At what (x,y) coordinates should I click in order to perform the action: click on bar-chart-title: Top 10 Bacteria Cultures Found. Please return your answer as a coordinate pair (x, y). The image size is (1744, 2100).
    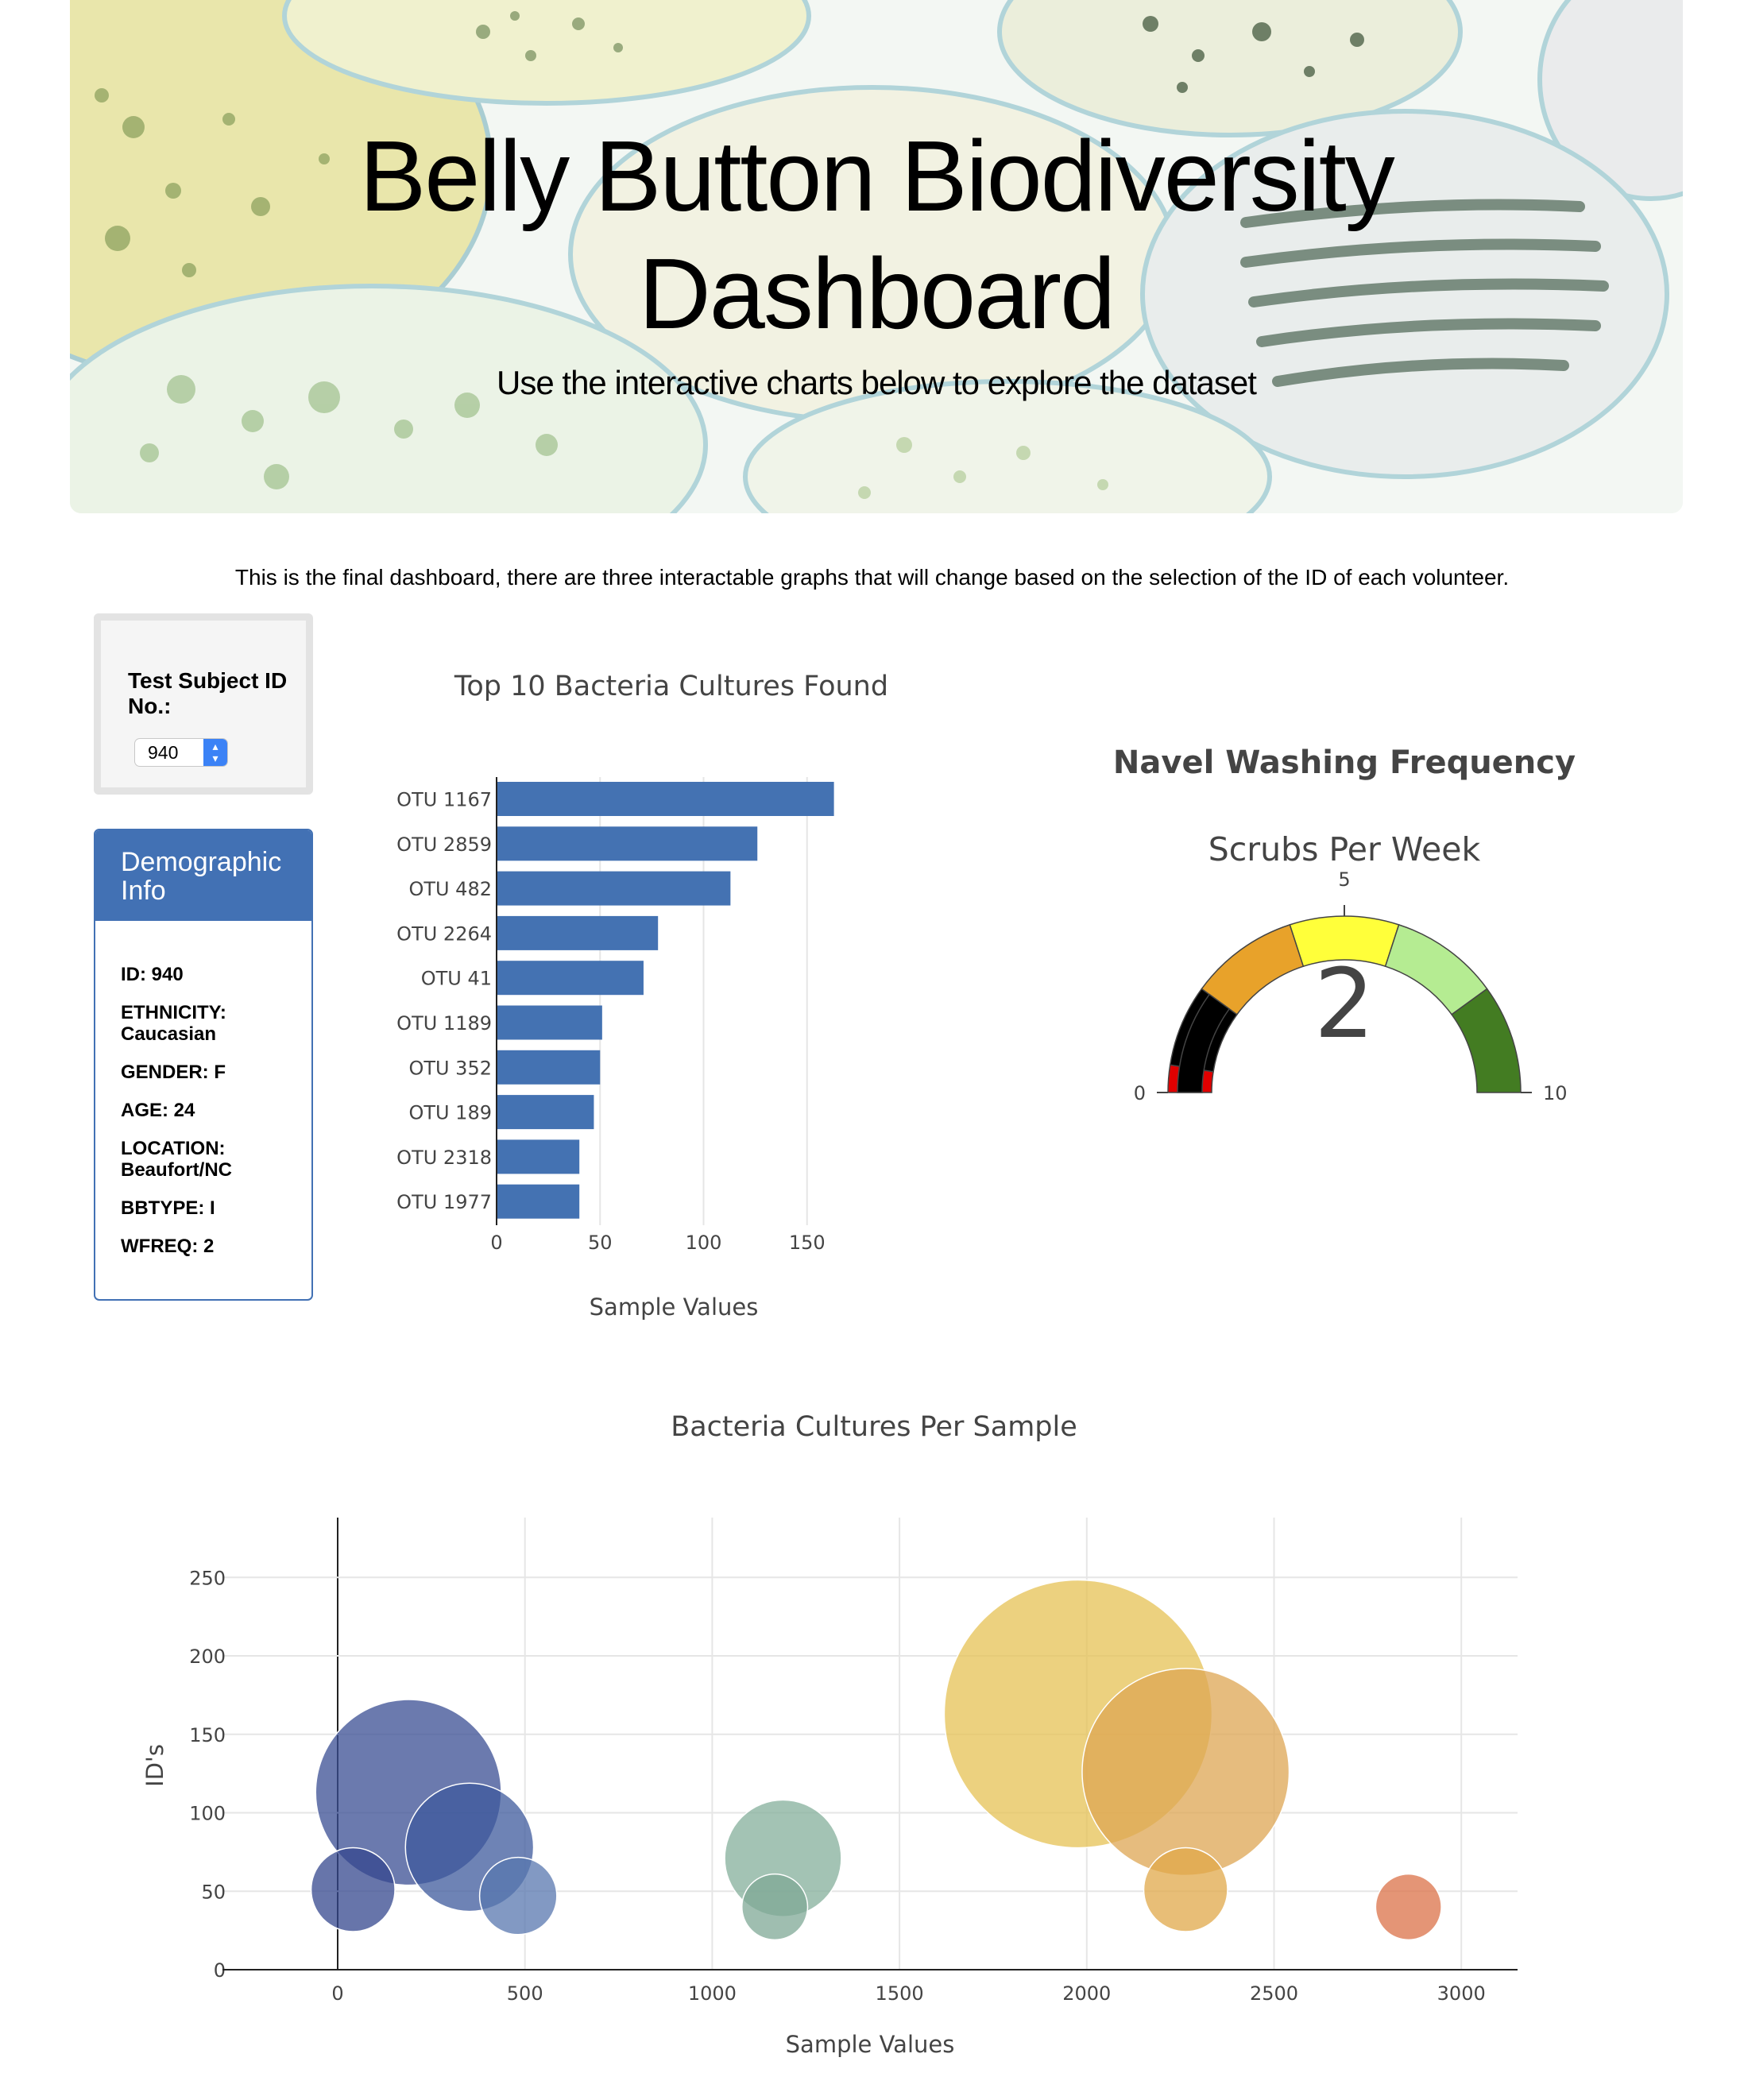
    Looking at the image, I should click on (671, 686).